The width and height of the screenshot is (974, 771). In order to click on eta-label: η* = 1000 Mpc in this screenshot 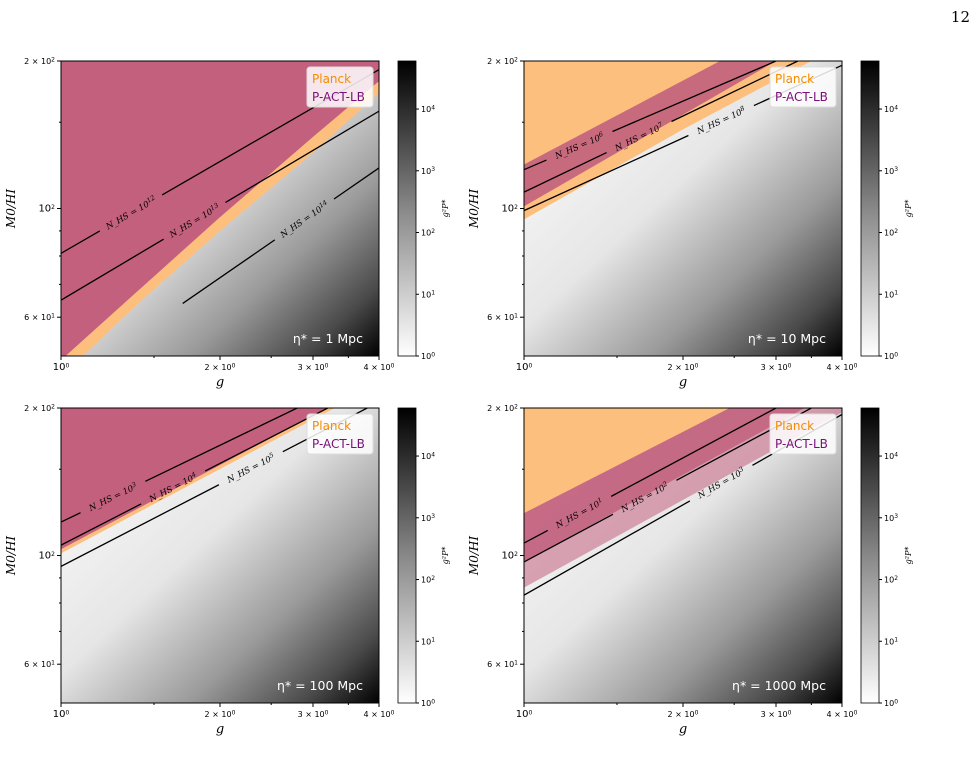, I will do `click(779, 685)`.